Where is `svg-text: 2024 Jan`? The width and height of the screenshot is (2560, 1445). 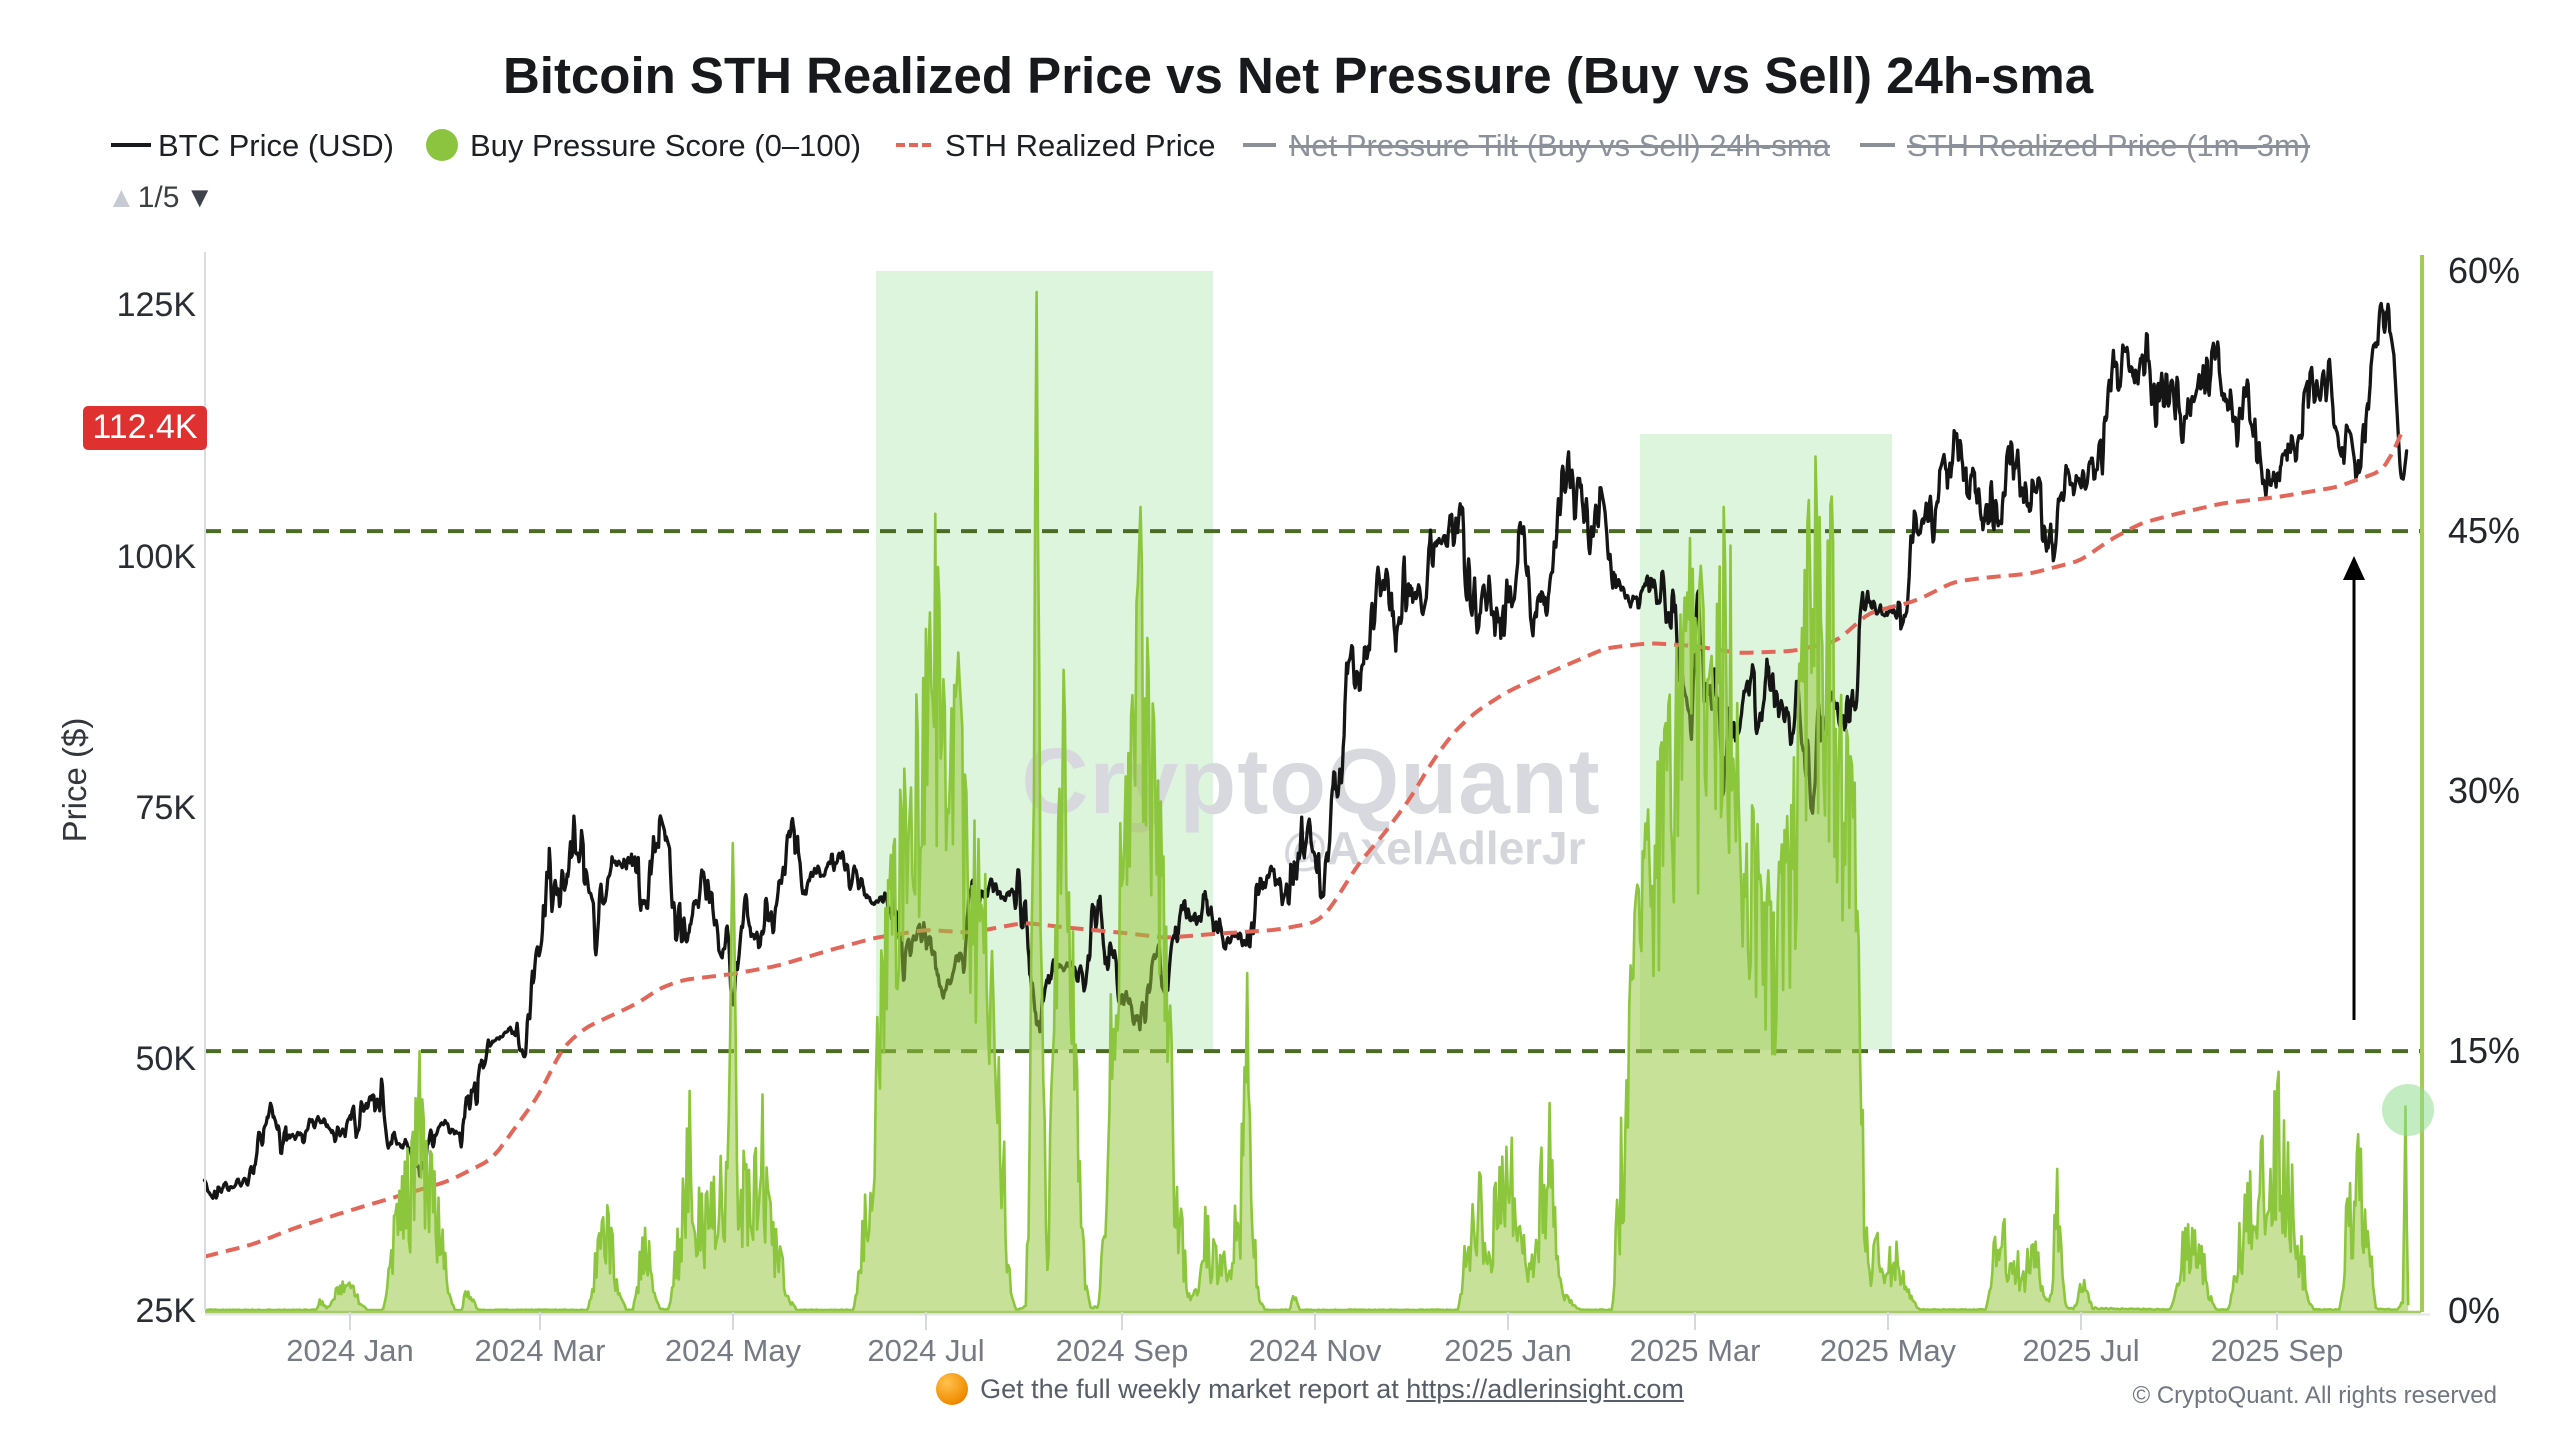 svg-text: 2024 Jan is located at coordinates (350, 1350).